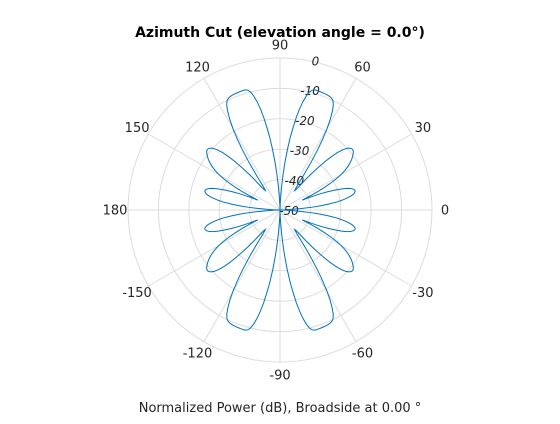  What do you see at coordinates (289, 211) in the screenshot?
I see `radial-tick-label-5: -50` at bounding box center [289, 211].